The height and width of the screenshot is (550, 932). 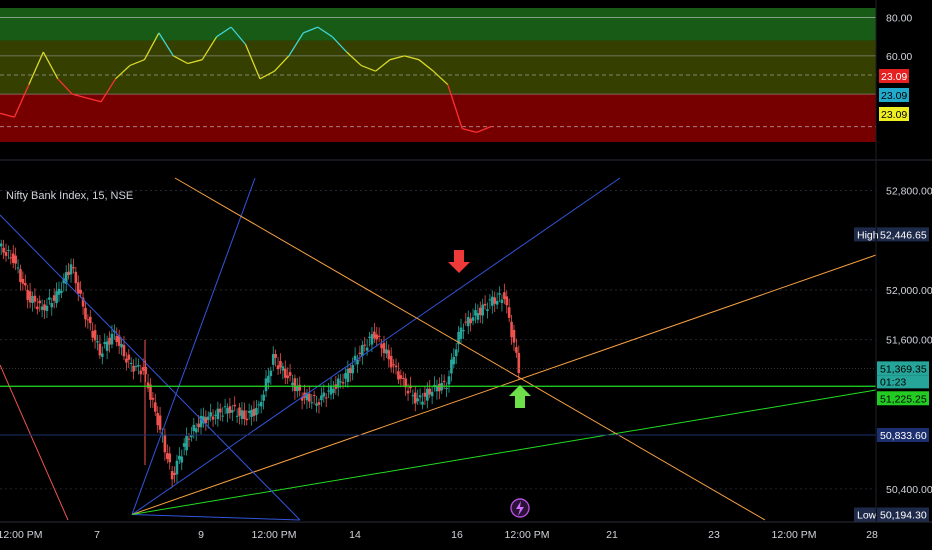 I want to click on level-tag-label: Low, so click(x=867, y=515).